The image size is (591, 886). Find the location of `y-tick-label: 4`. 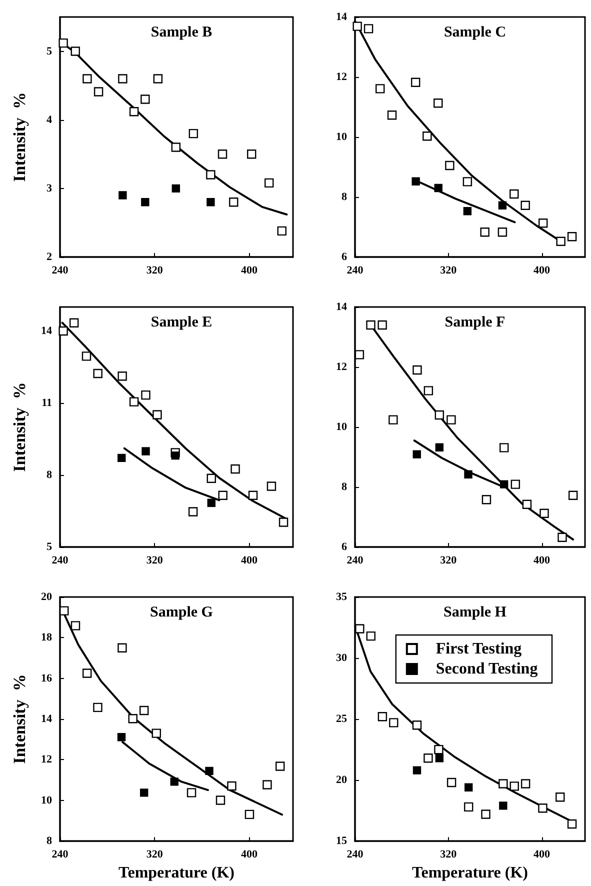

y-tick-label: 4 is located at coordinates (49, 120).